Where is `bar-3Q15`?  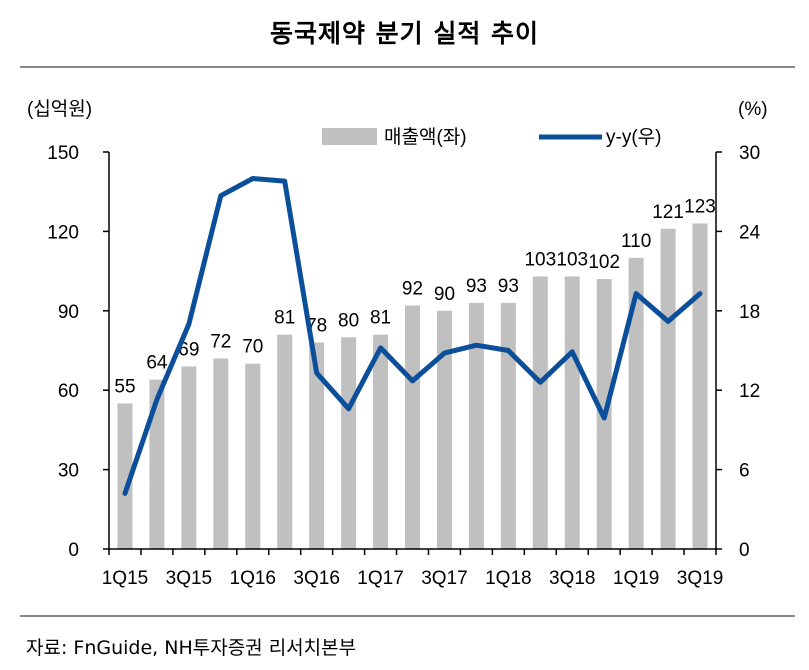 bar-3Q15 is located at coordinates (189, 457).